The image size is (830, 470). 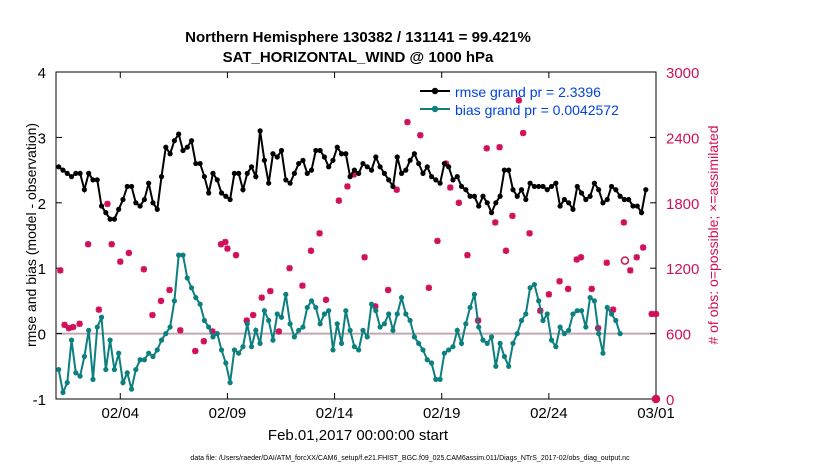 I want to click on x-axis-label: Feb.01,2017 00:00:00 start, so click(x=358, y=435).